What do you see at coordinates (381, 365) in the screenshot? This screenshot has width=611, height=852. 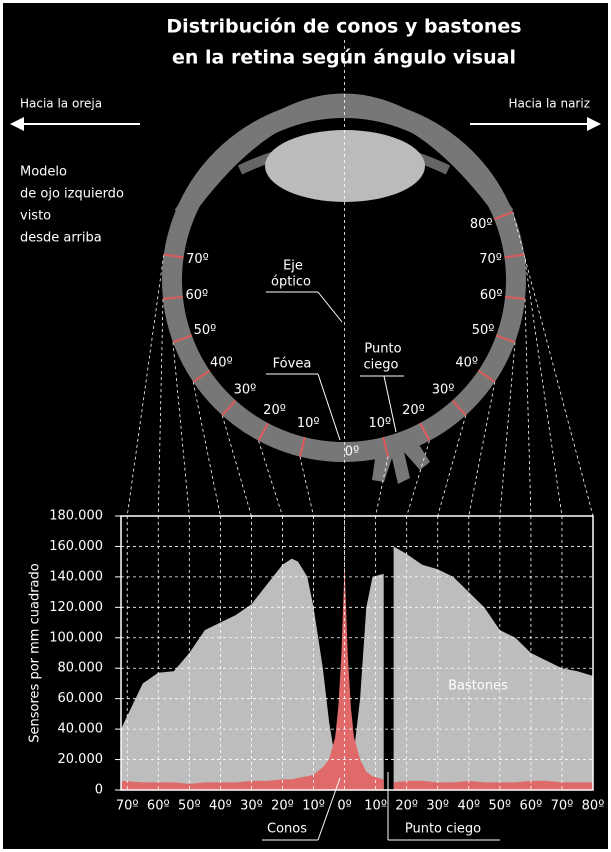 I see `blind-spot-label: ciego` at bounding box center [381, 365].